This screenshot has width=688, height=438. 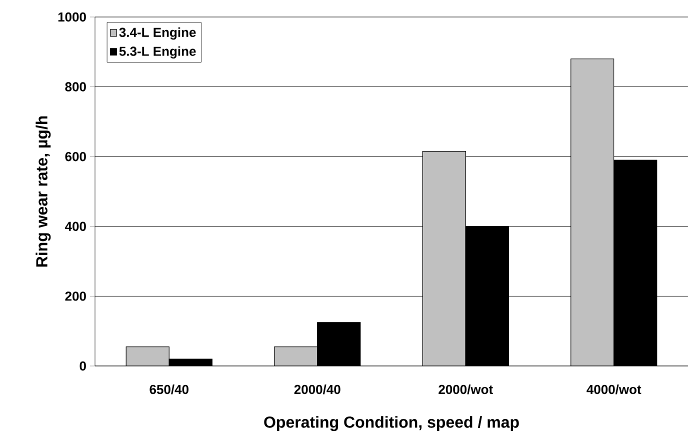 What do you see at coordinates (75, 157) in the screenshot?
I see `y-tick-label: 600` at bounding box center [75, 157].